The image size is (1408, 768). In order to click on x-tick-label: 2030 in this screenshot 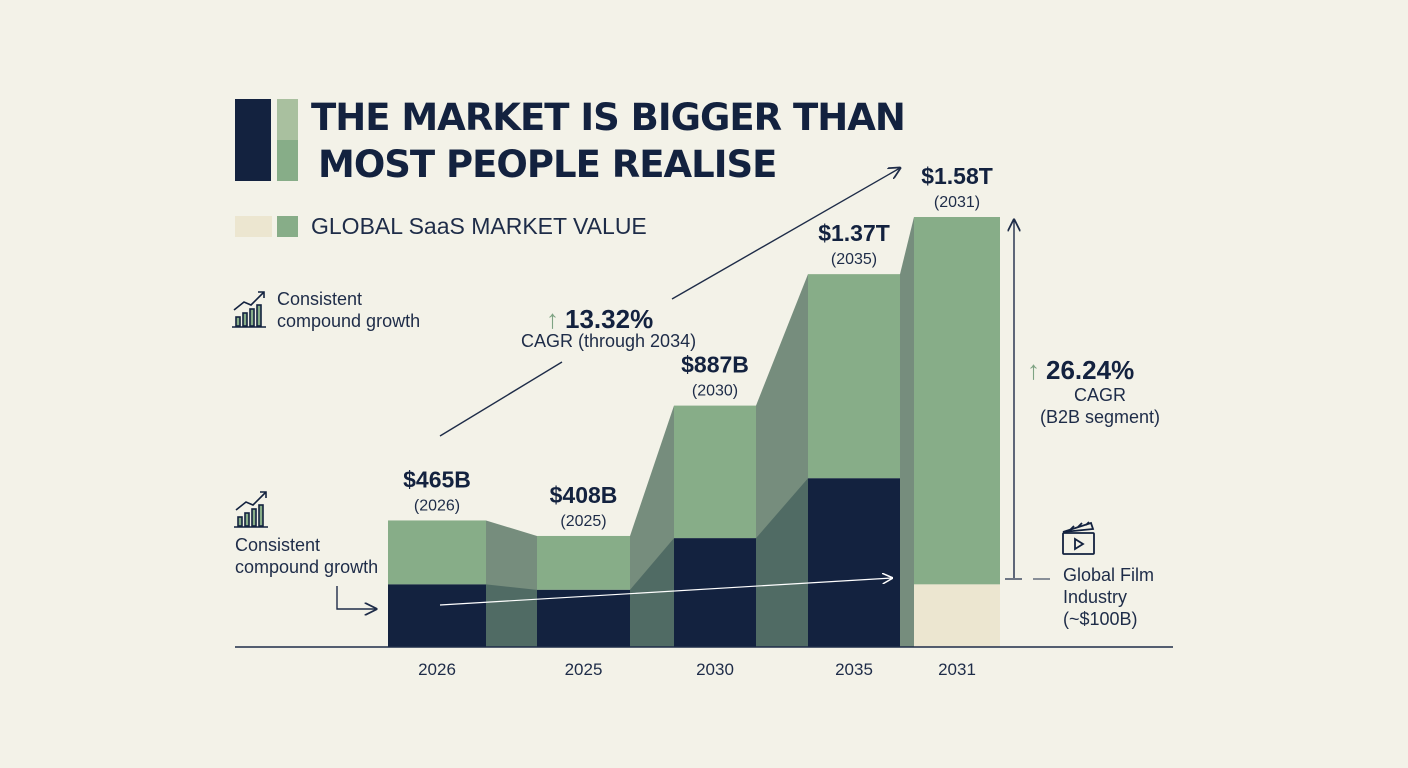, I will do `click(715, 669)`.